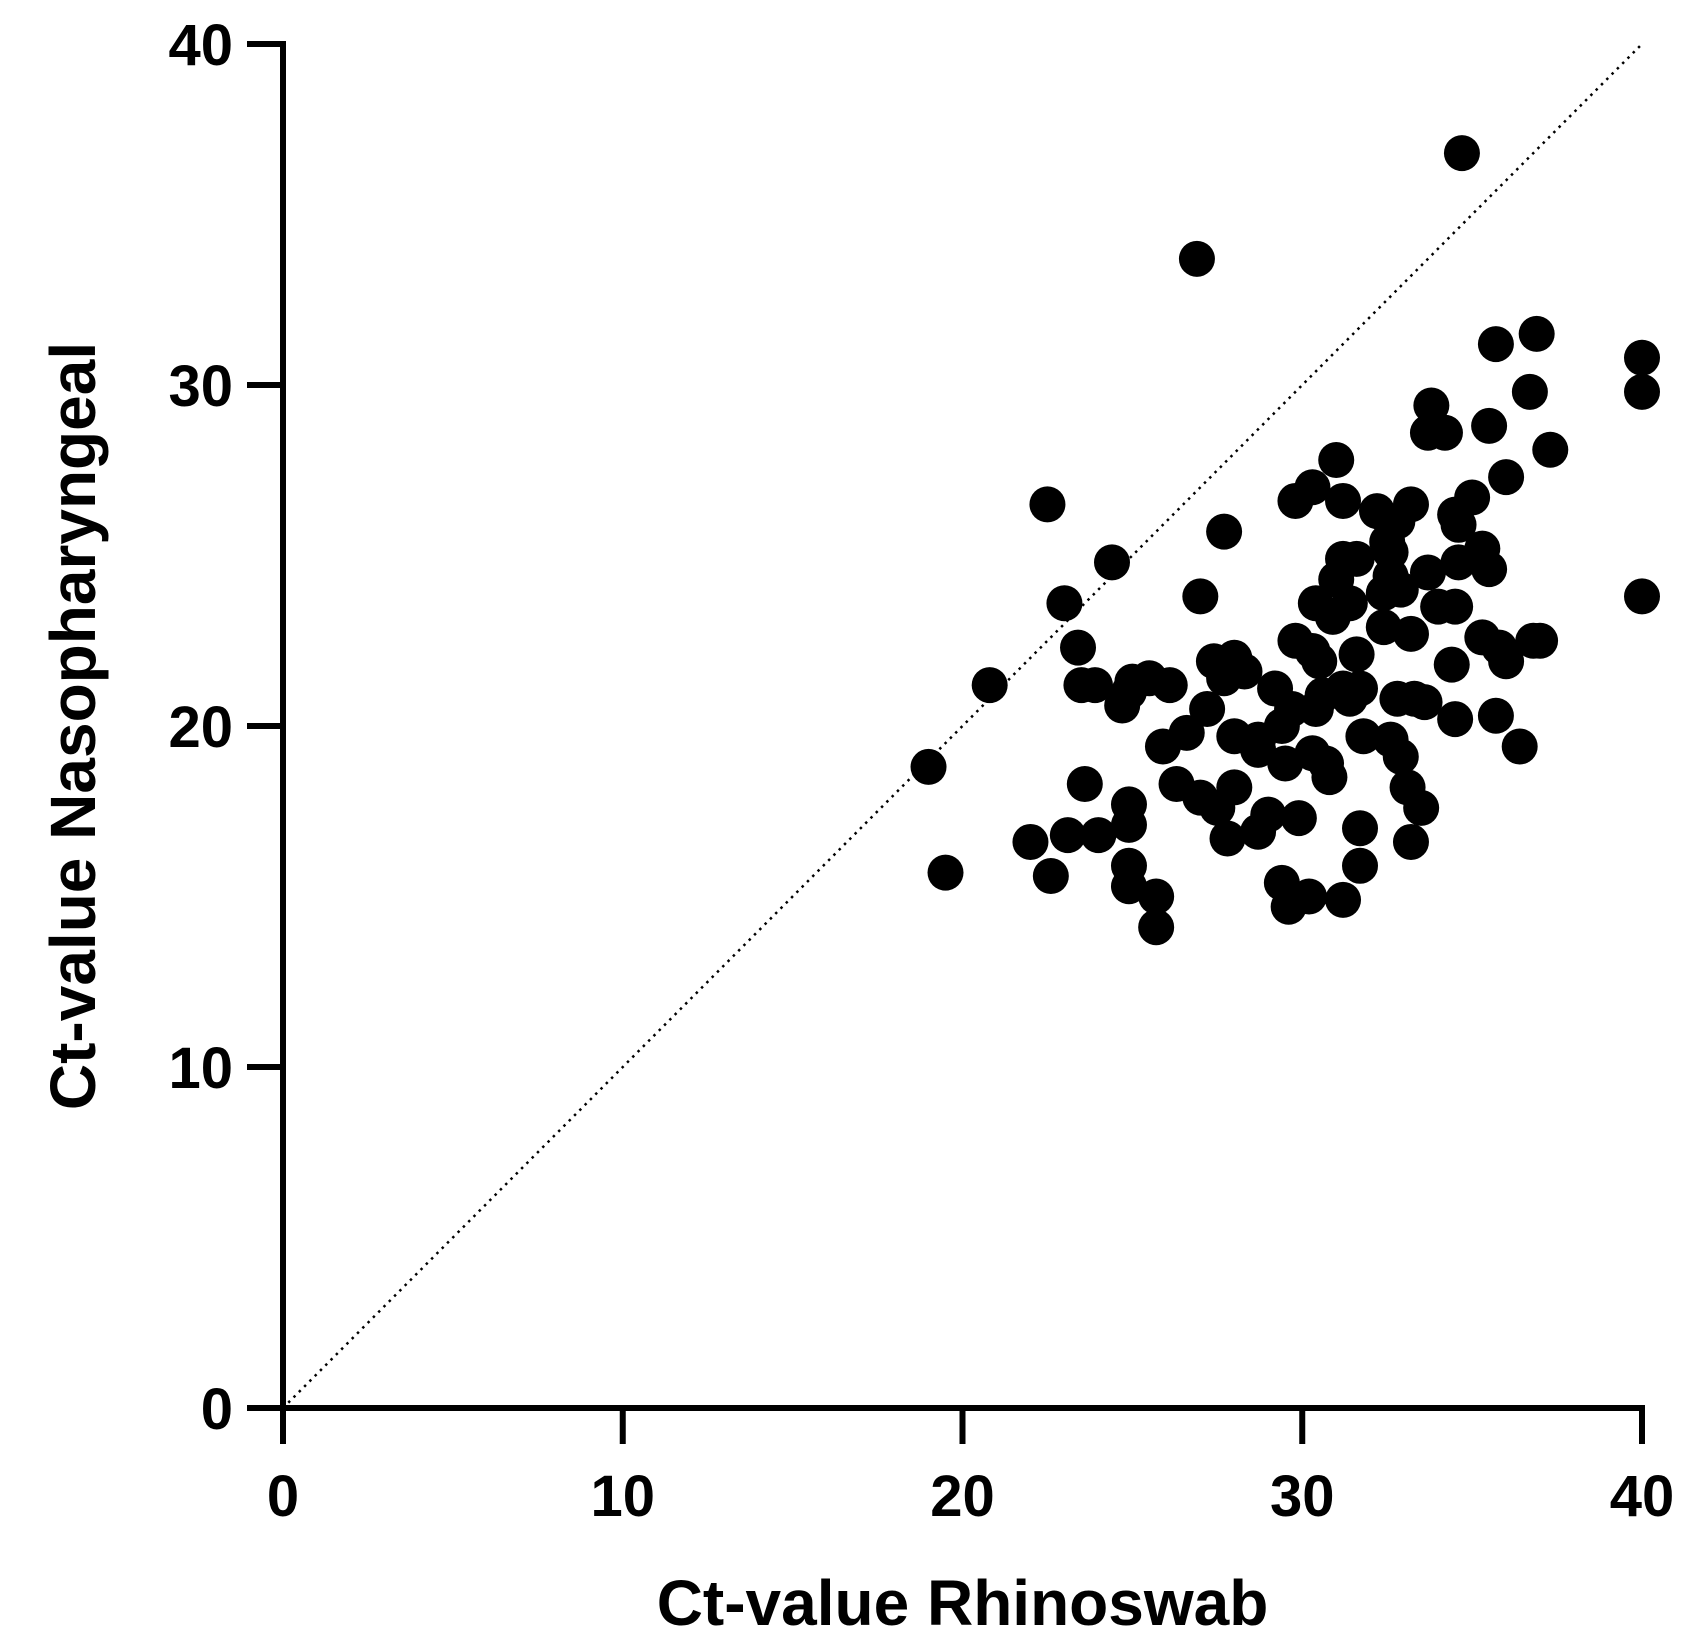 The width and height of the screenshot is (1695, 1651). Describe the element at coordinates (200, 386) in the screenshot. I see `y-tick-label: 30` at that location.